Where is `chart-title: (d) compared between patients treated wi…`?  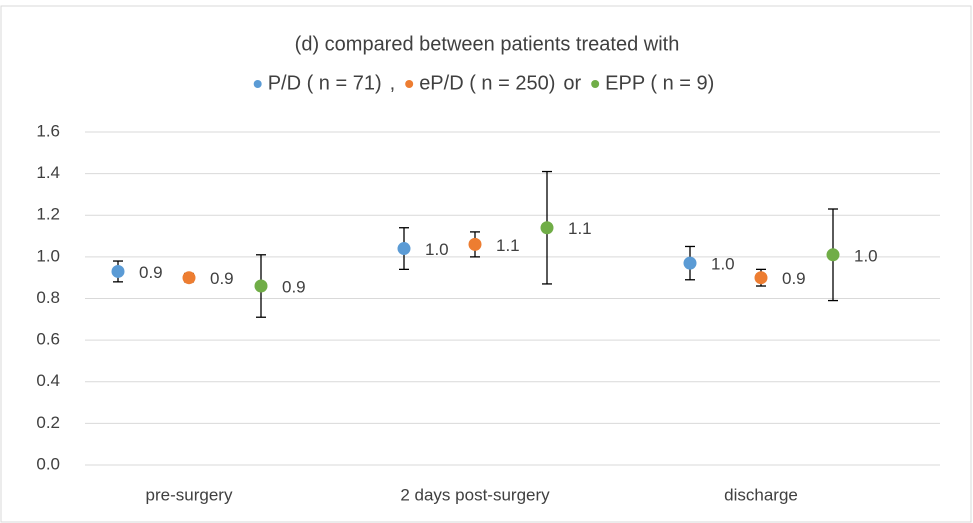 chart-title: (d) compared between patients treated wi… is located at coordinates (487, 44).